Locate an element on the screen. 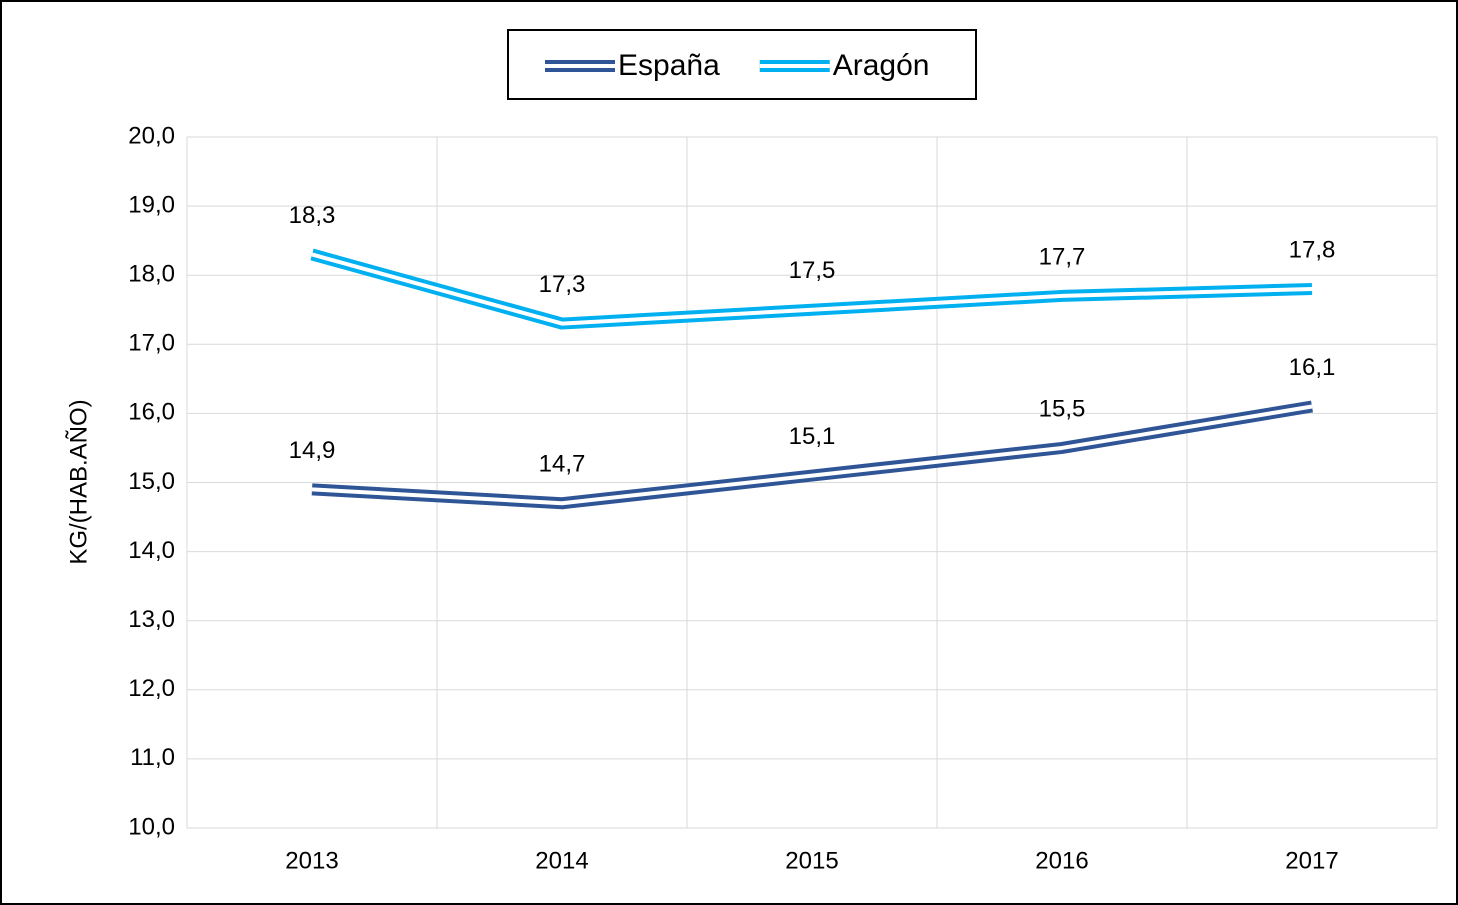 The image size is (1458, 905). legend-label: Aragón is located at coordinates (881, 65).